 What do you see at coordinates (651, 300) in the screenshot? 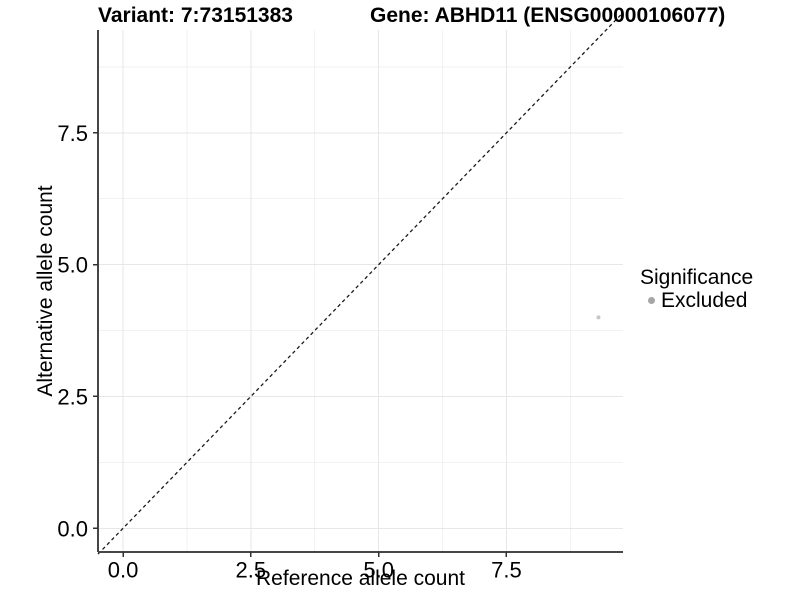
I see `legend-key-dot` at bounding box center [651, 300].